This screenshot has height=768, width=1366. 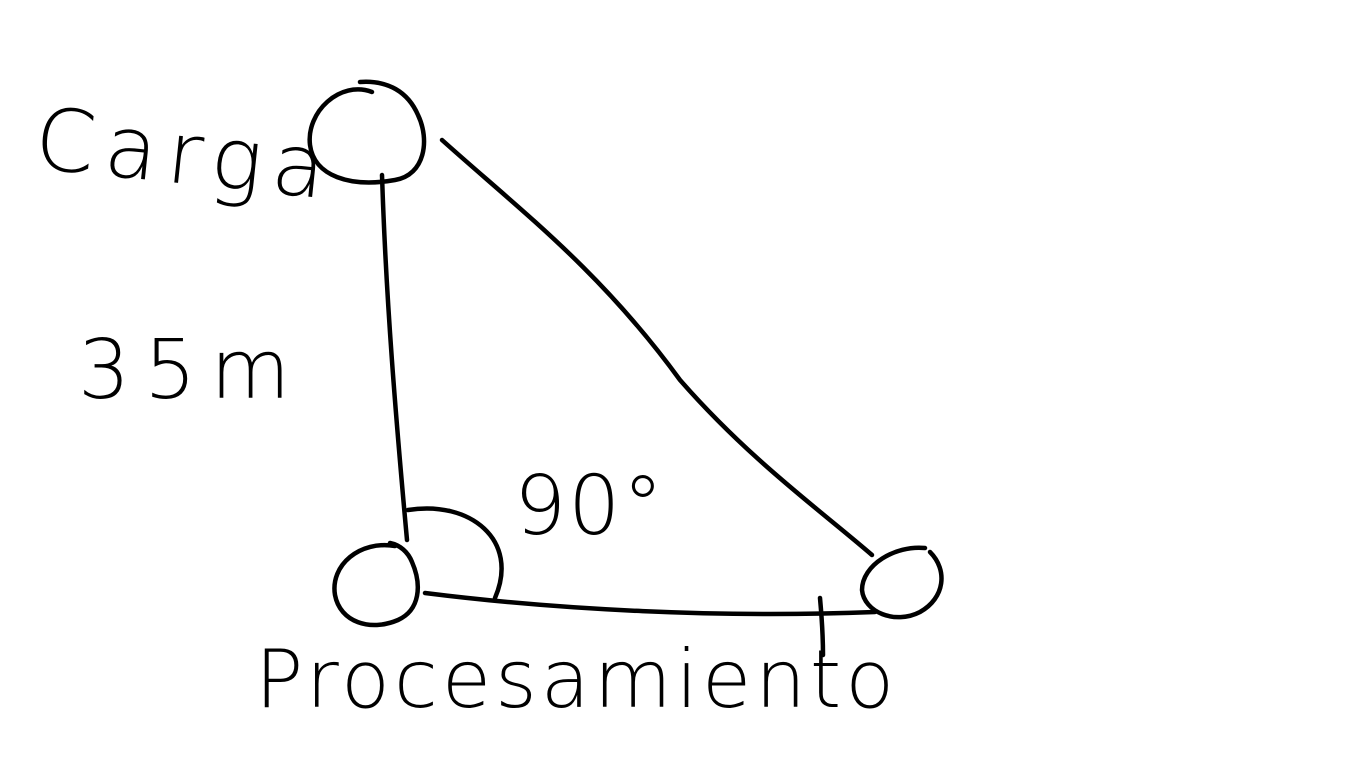 I want to click on edge-bottom-tick, so click(x=821, y=626).